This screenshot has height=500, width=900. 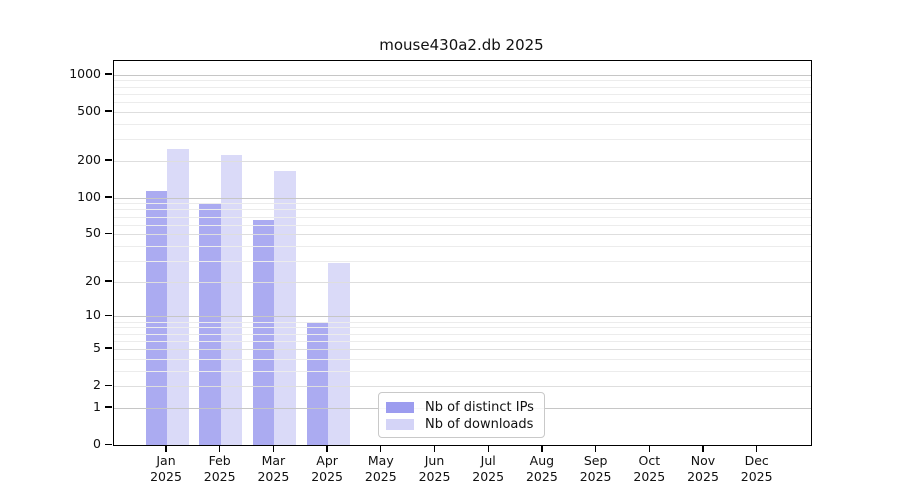 I want to click on y-tick-label-50: 50, so click(x=93, y=233).